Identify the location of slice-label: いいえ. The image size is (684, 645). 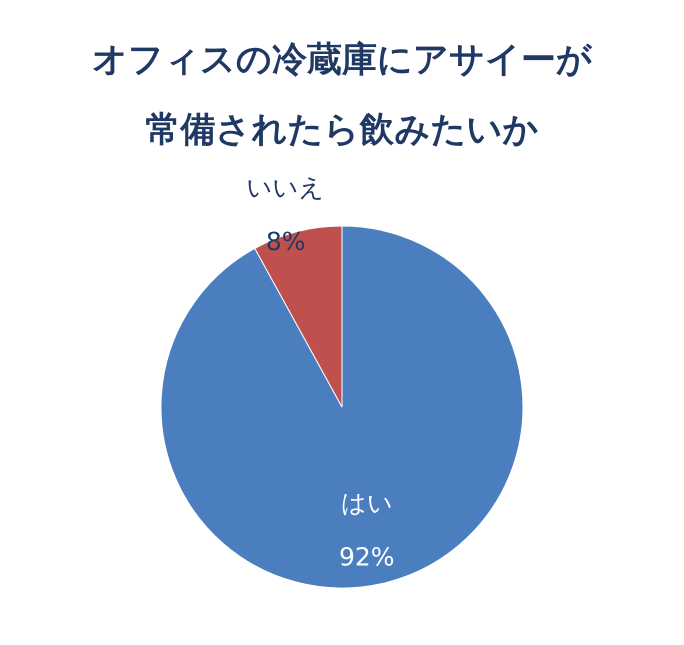
(285, 187).